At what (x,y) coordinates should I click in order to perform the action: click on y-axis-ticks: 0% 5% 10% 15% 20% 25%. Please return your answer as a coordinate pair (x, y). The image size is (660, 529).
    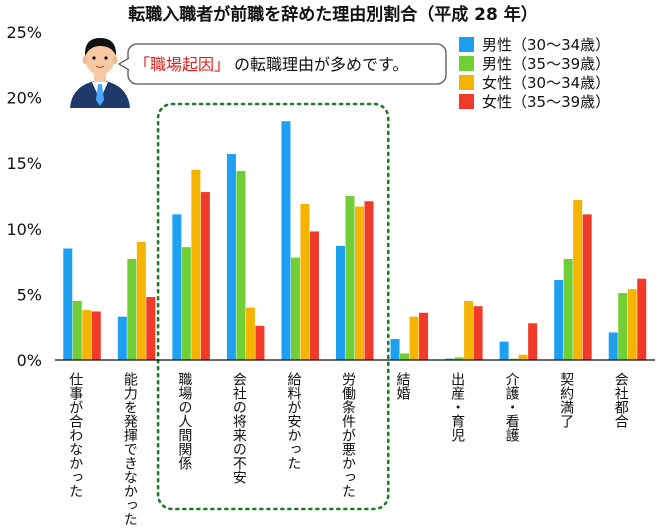
    Looking at the image, I should click on (24, 196).